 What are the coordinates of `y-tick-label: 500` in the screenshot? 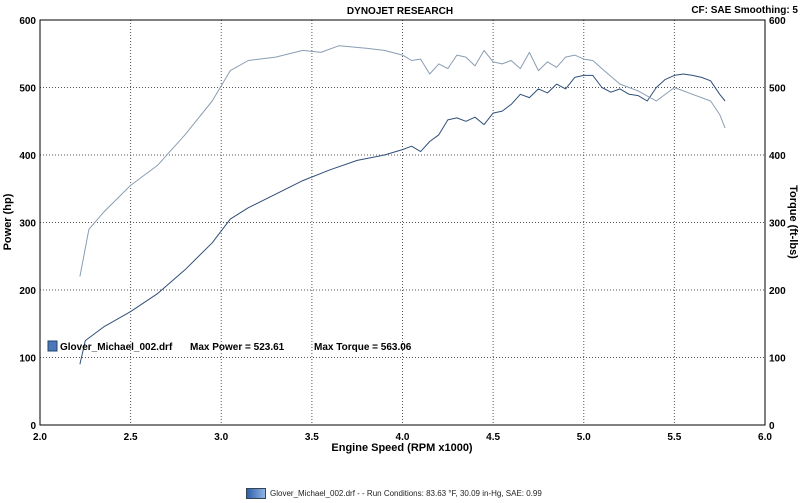 It's located at (27, 89).